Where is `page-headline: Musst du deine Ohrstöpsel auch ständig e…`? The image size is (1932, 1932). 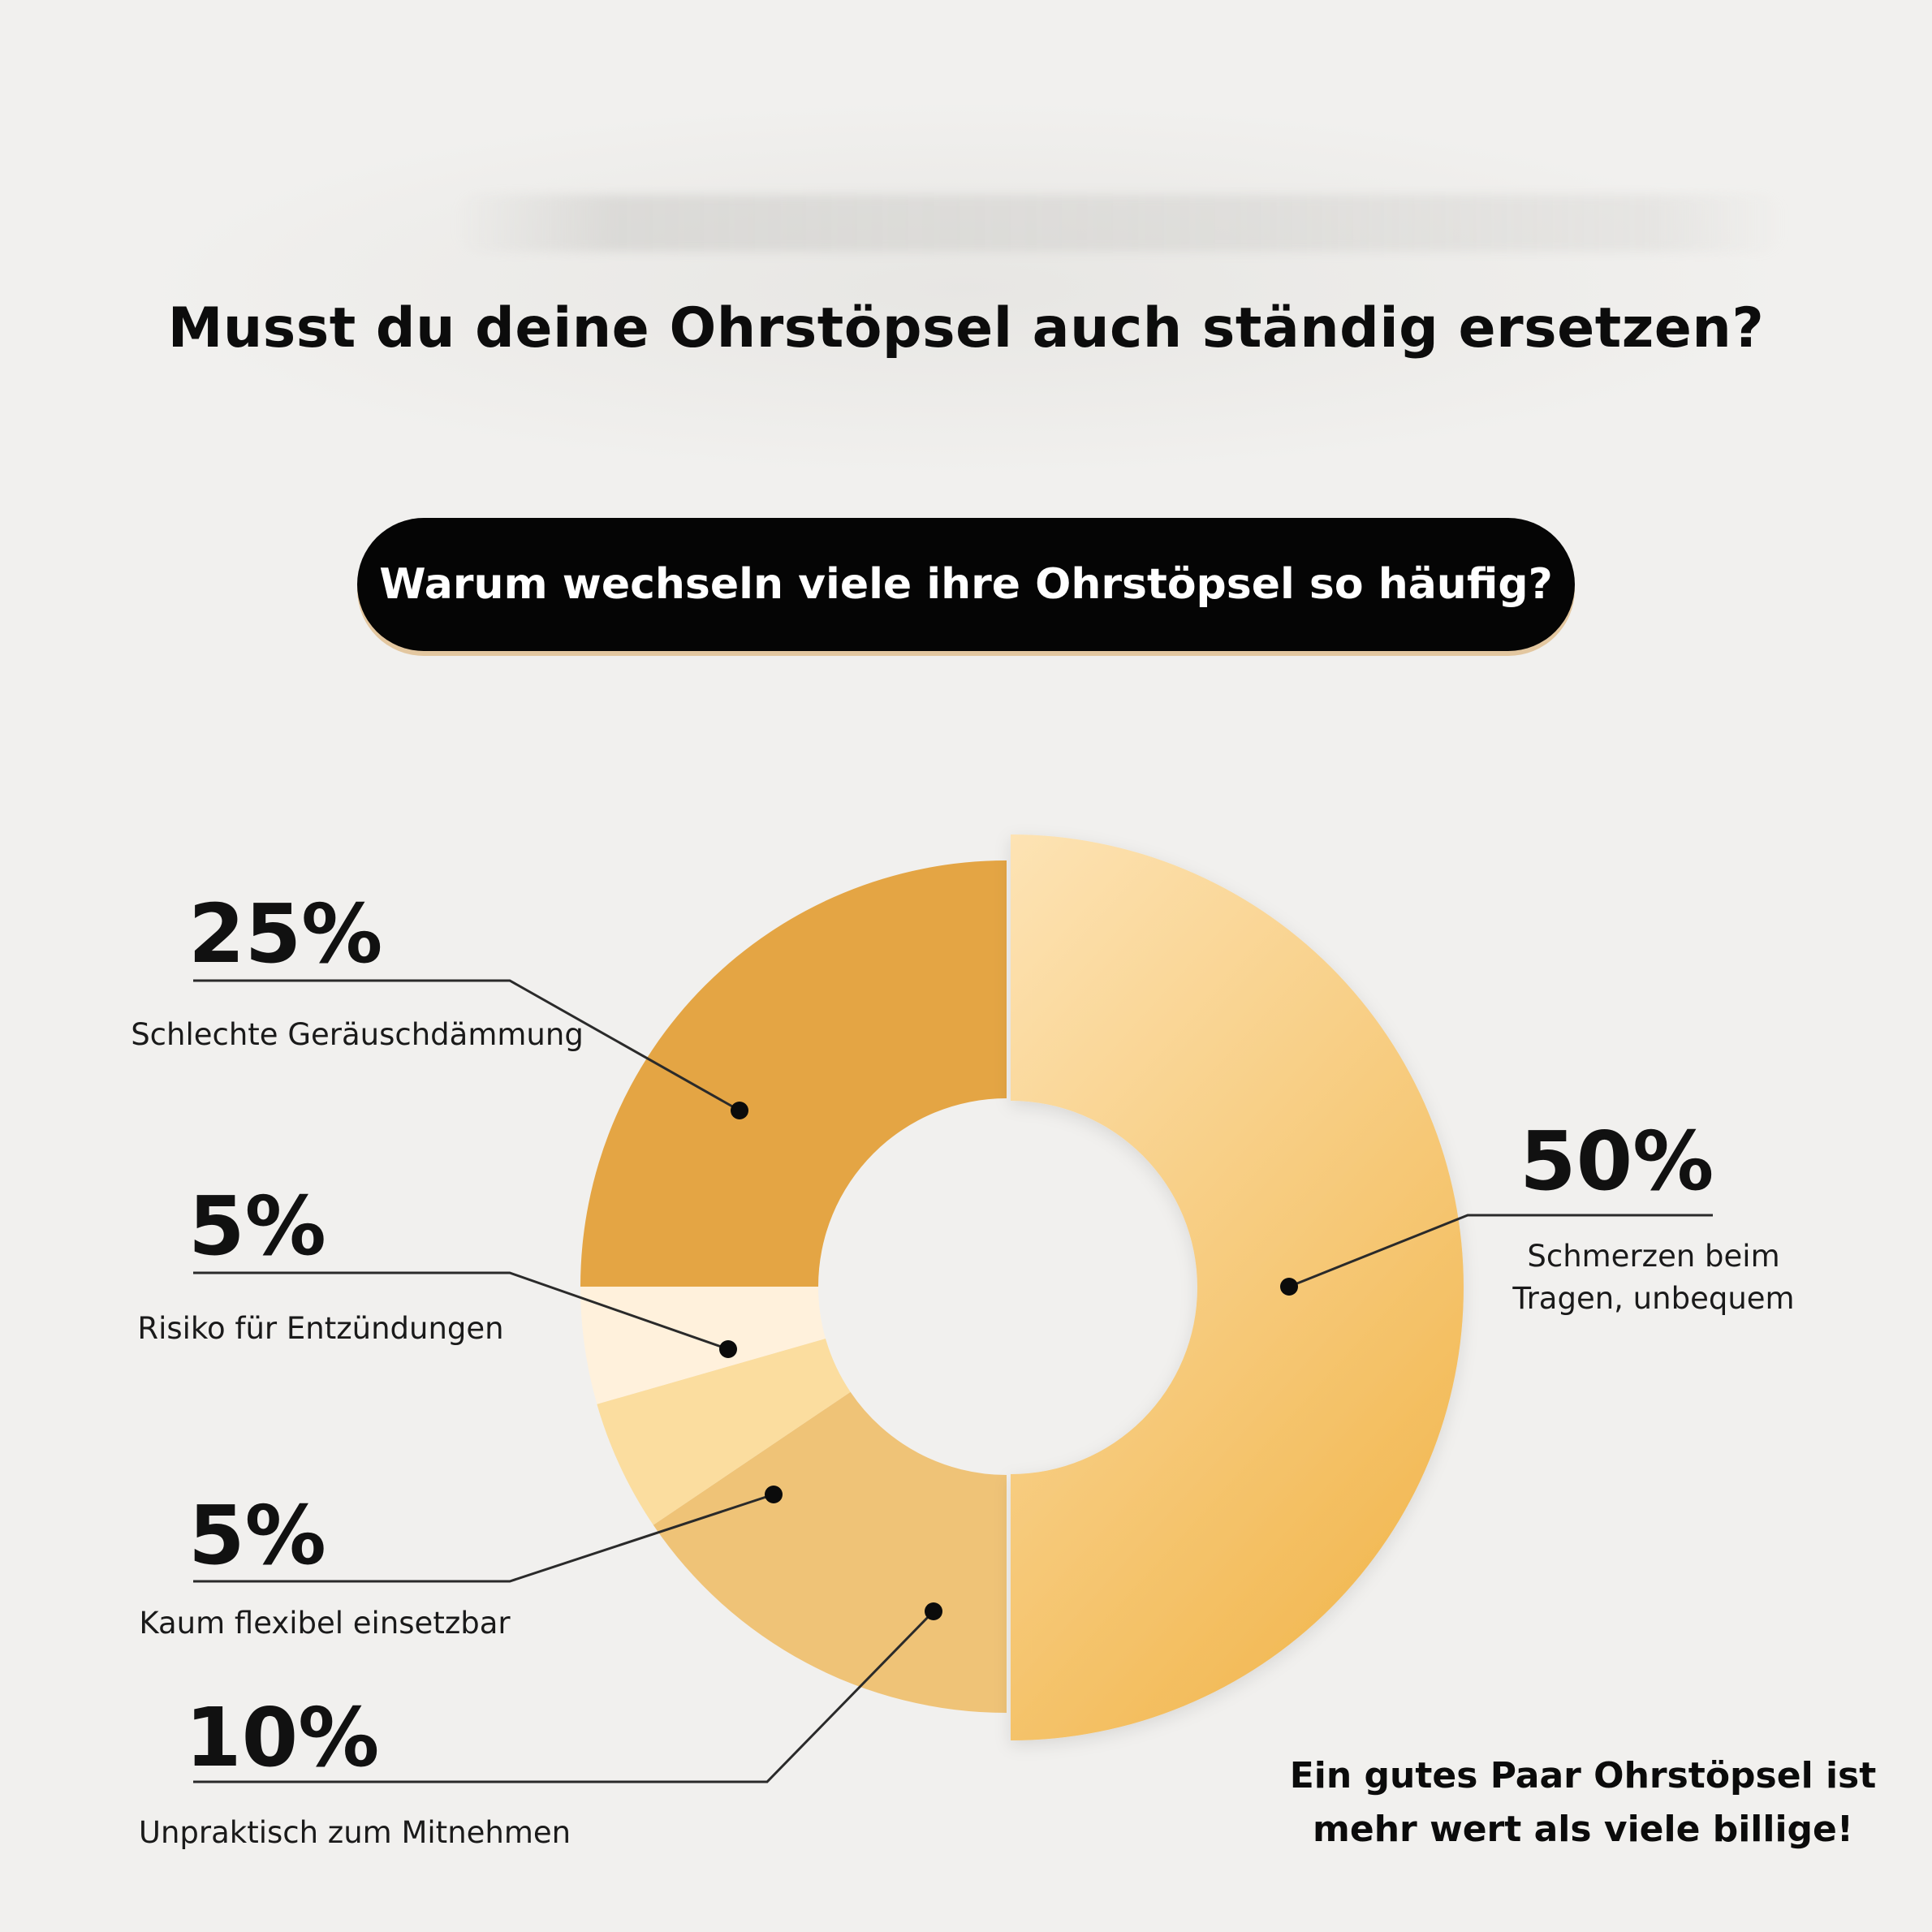 page-headline: Musst du deine Ohrstöpsel auch ständig e… is located at coordinates (966, 328).